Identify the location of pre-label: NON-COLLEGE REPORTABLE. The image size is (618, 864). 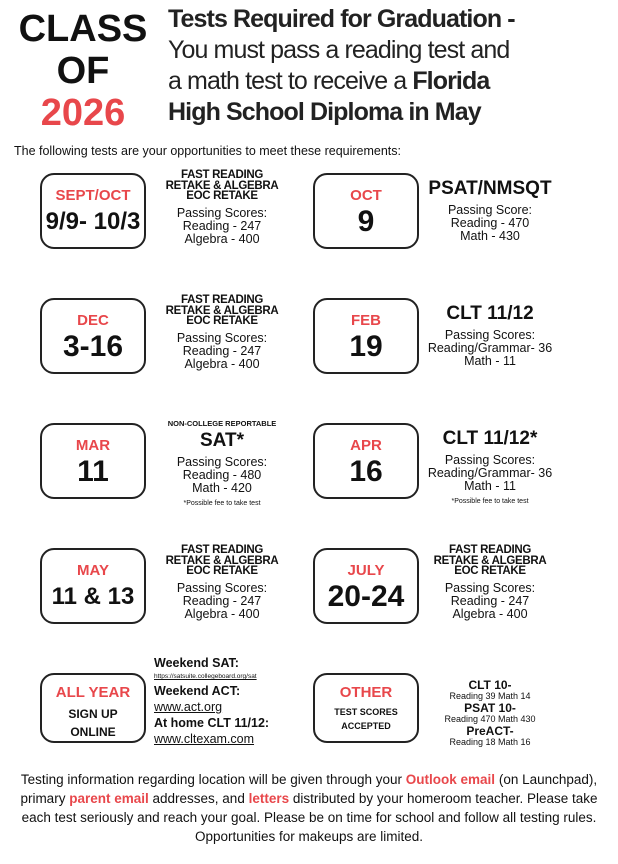
(222, 423).